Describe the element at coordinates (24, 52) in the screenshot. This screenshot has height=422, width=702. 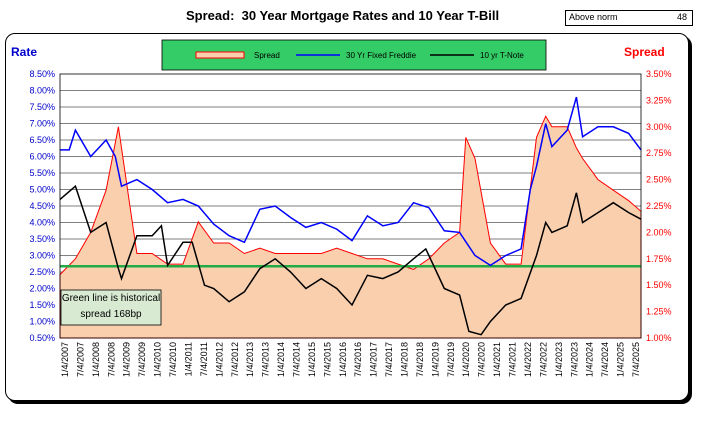
I see `left-axis-label: Rate` at that location.